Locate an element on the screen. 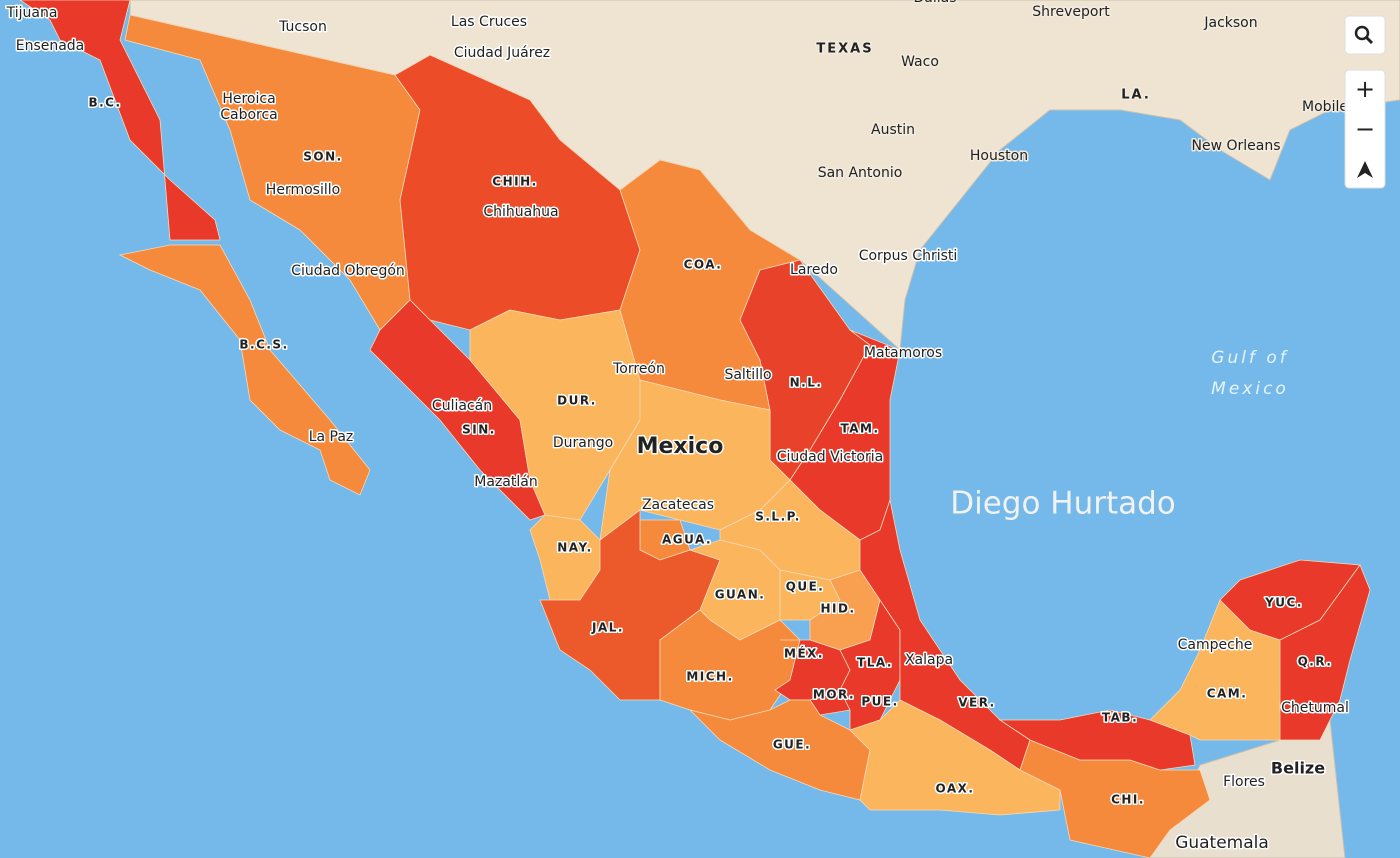 The image size is (1400, 858). city-label: Tijuana is located at coordinates (32, 13).